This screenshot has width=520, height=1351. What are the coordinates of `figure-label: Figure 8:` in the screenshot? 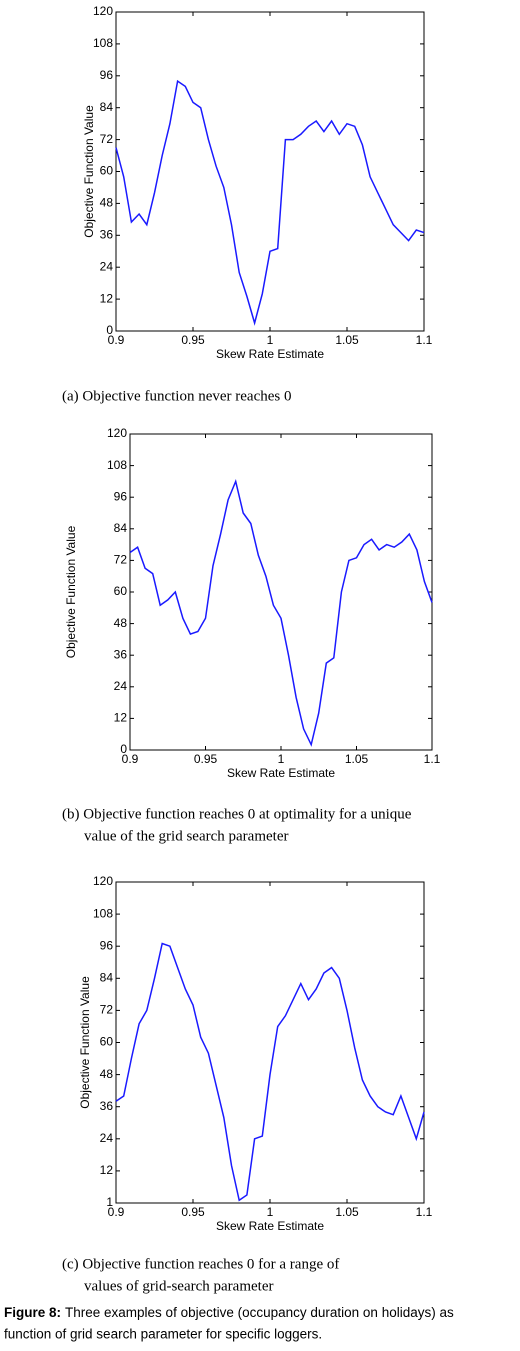 It's located at (32, 1312).